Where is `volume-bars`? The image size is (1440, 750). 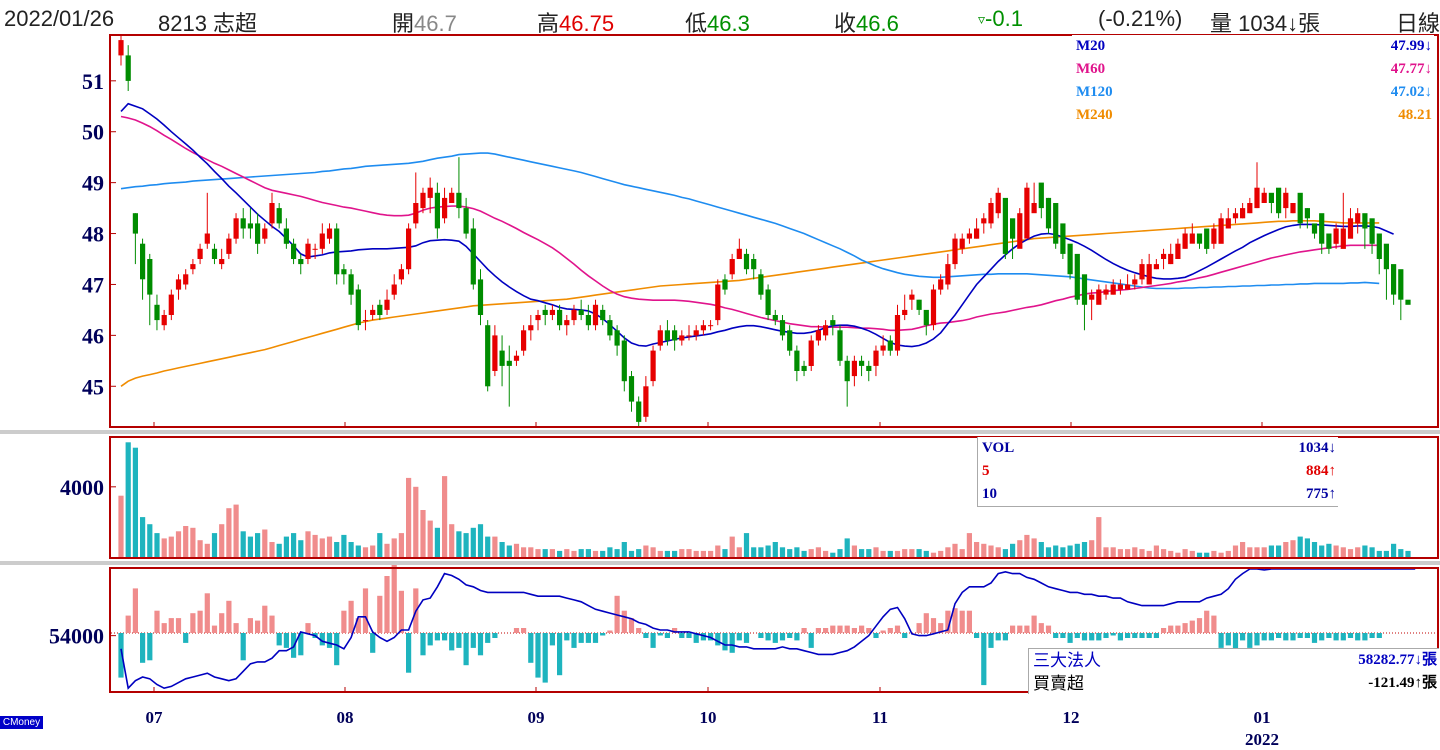 volume-bars is located at coordinates (764, 500).